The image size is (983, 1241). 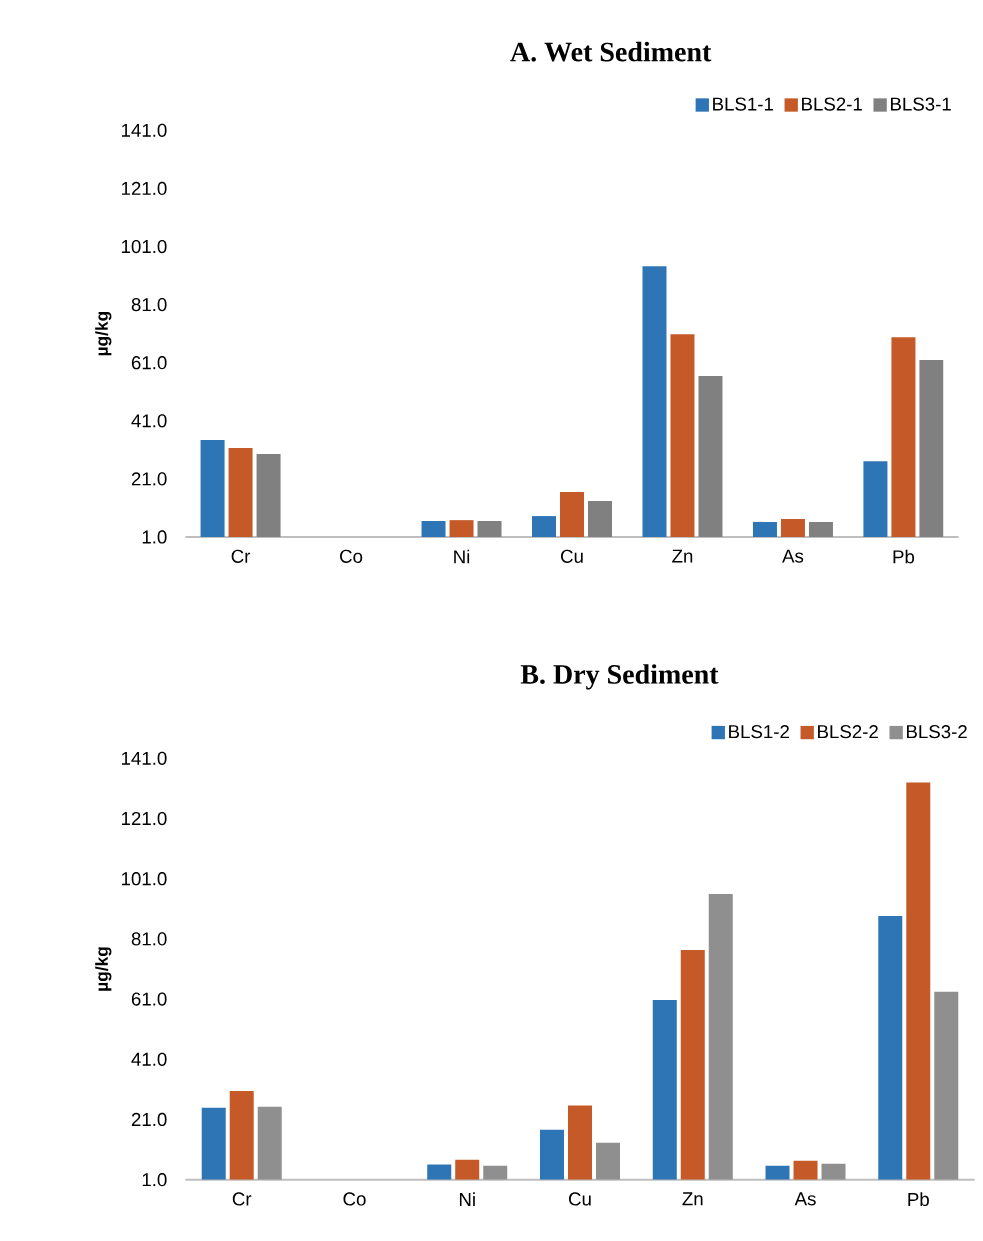 What do you see at coordinates (611, 51) in the screenshot?
I see `chart-title: A. Wet Sediment` at bounding box center [611, 51].